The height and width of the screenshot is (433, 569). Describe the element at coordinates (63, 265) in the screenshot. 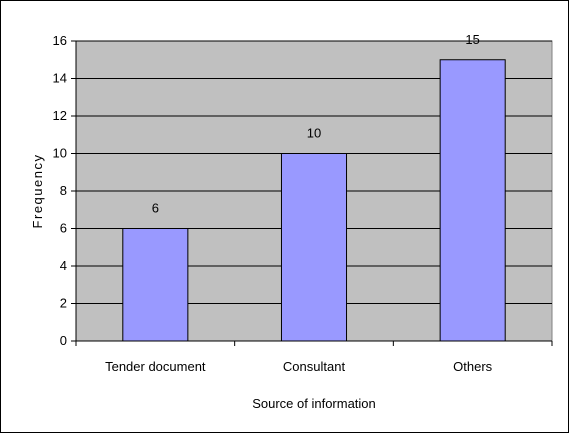

I see `y-tick-label-2: 4` at that location.